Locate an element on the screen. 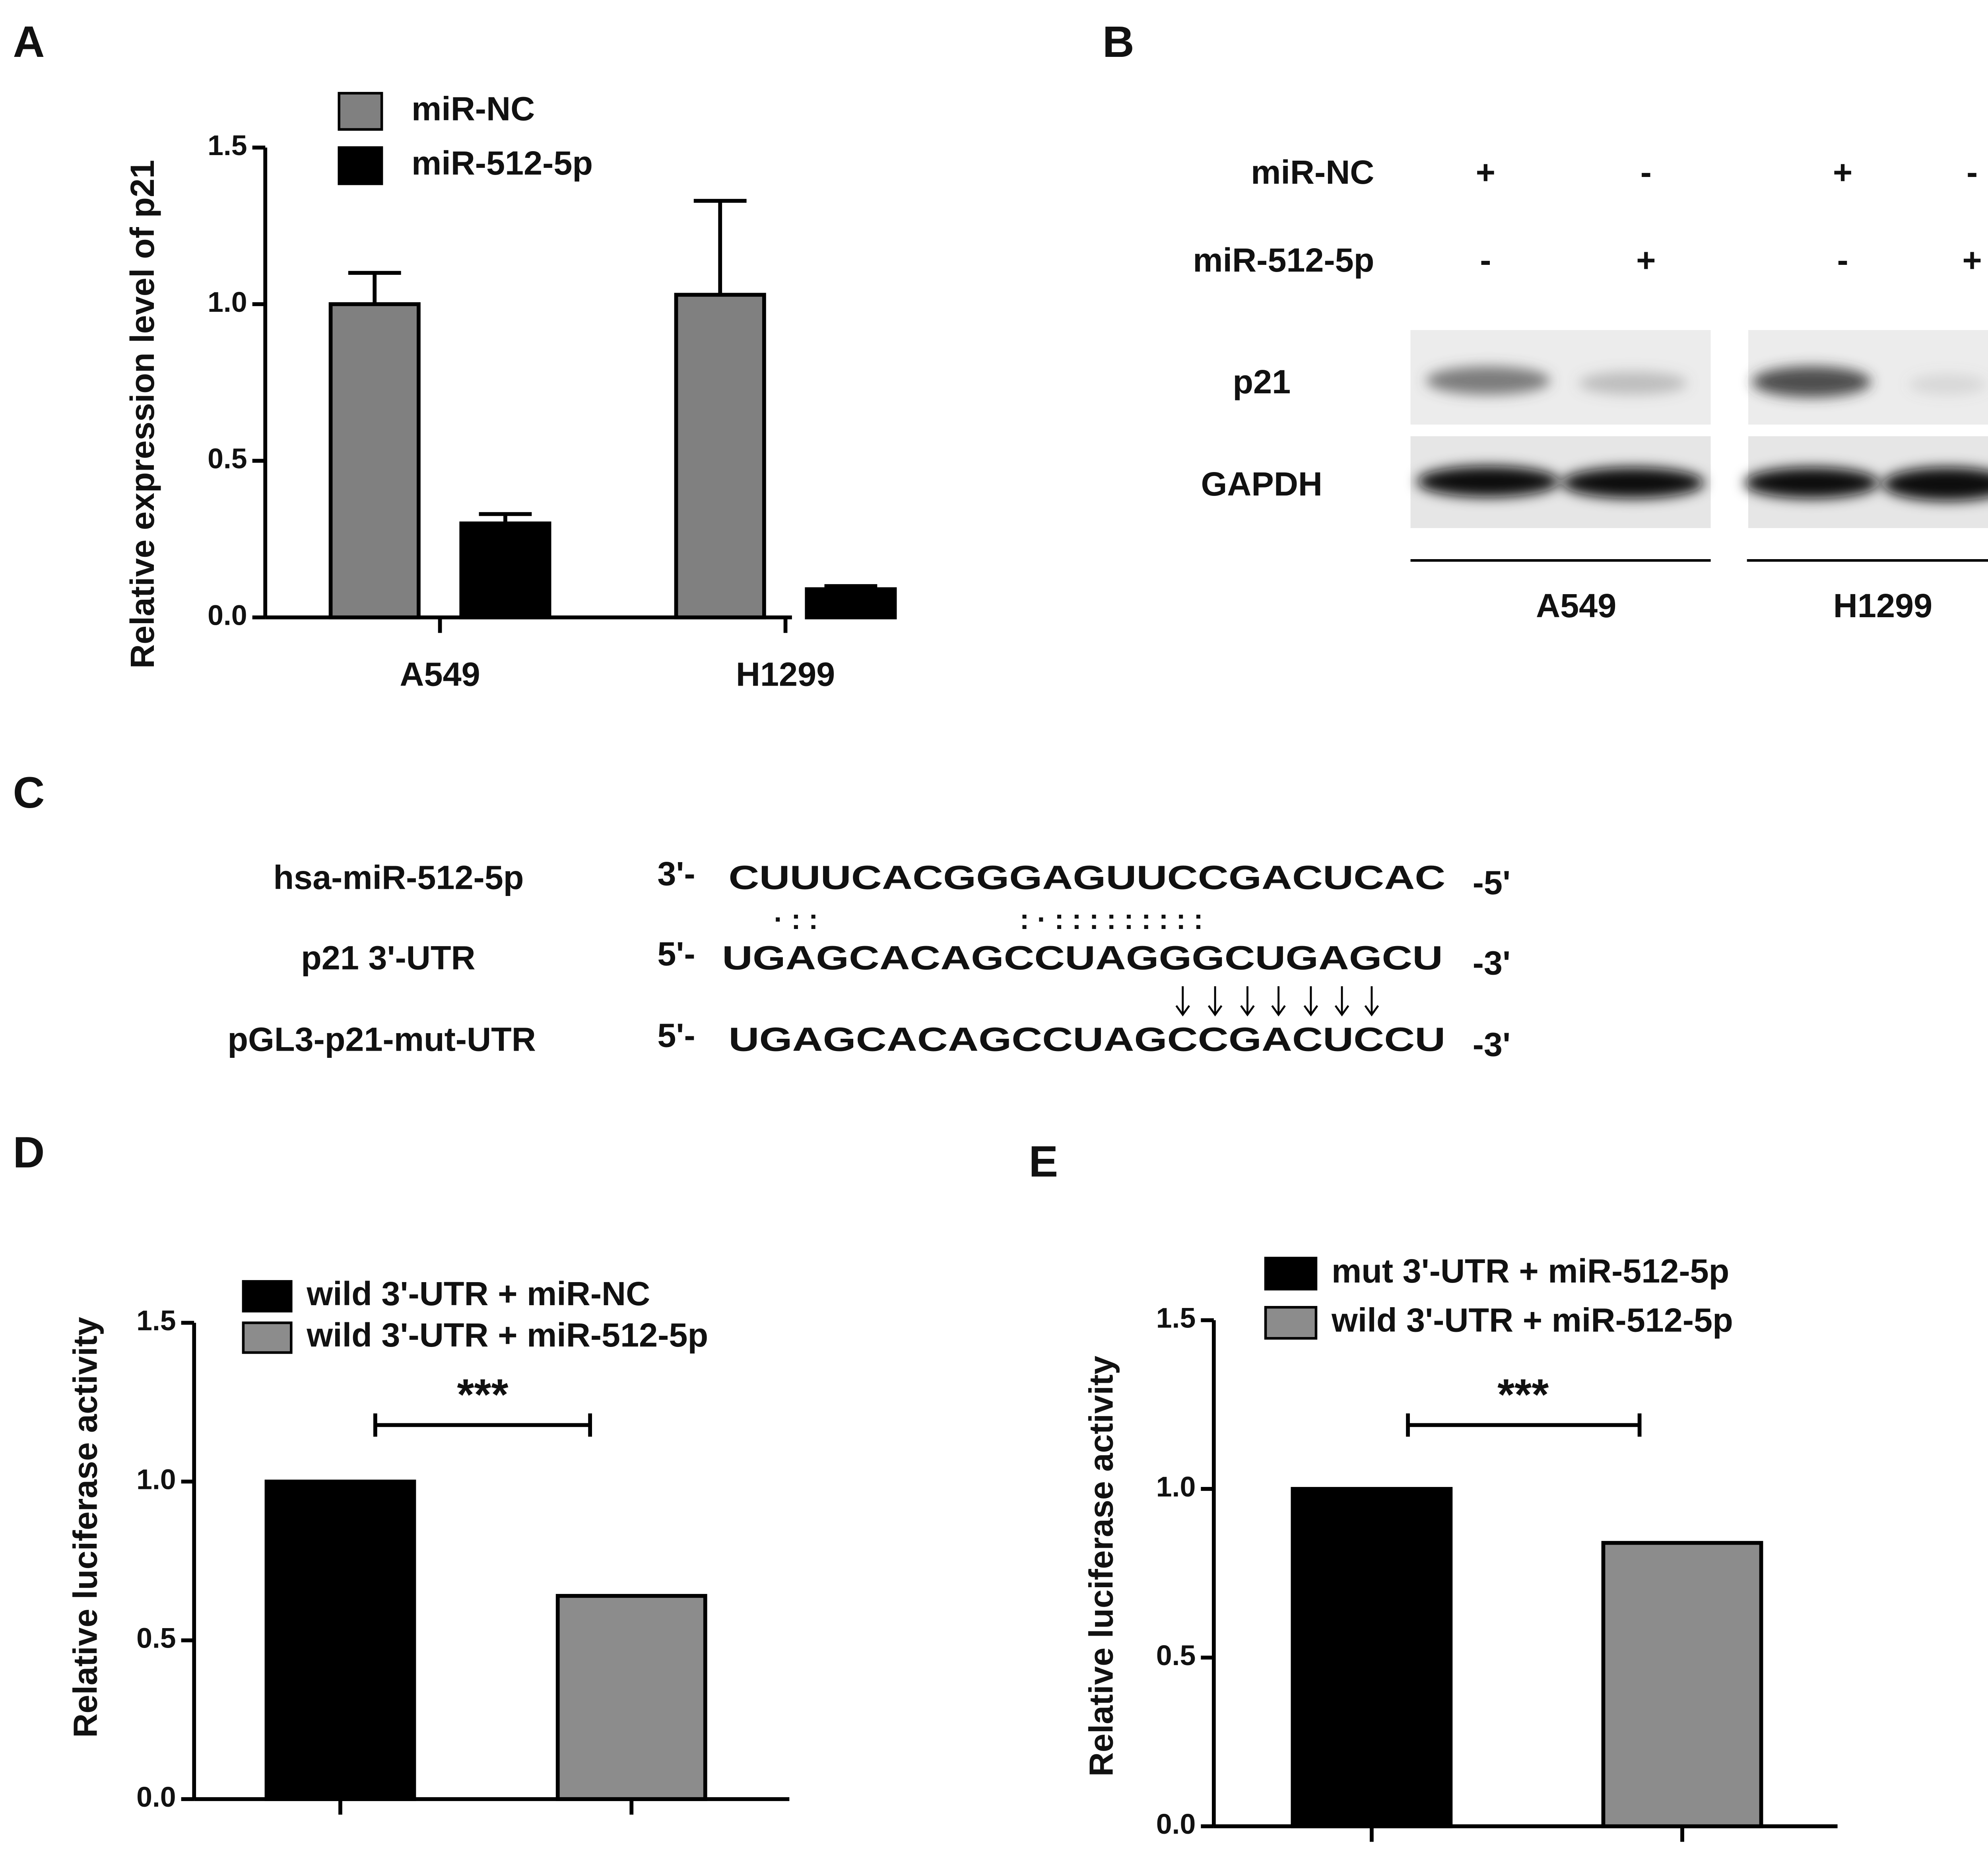 The image size is (1988, 1854). mutation-arrows is located at coordinates (1277, 1001).